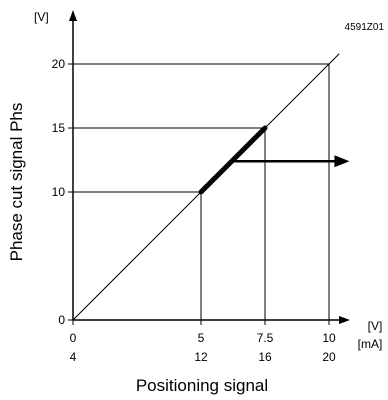 This screenshot has height=400, width=388. What do you see at coordinates (59, 128) in the screenshot?
I see `y-tick-label-15: 15` at bounding box center [59, 128].